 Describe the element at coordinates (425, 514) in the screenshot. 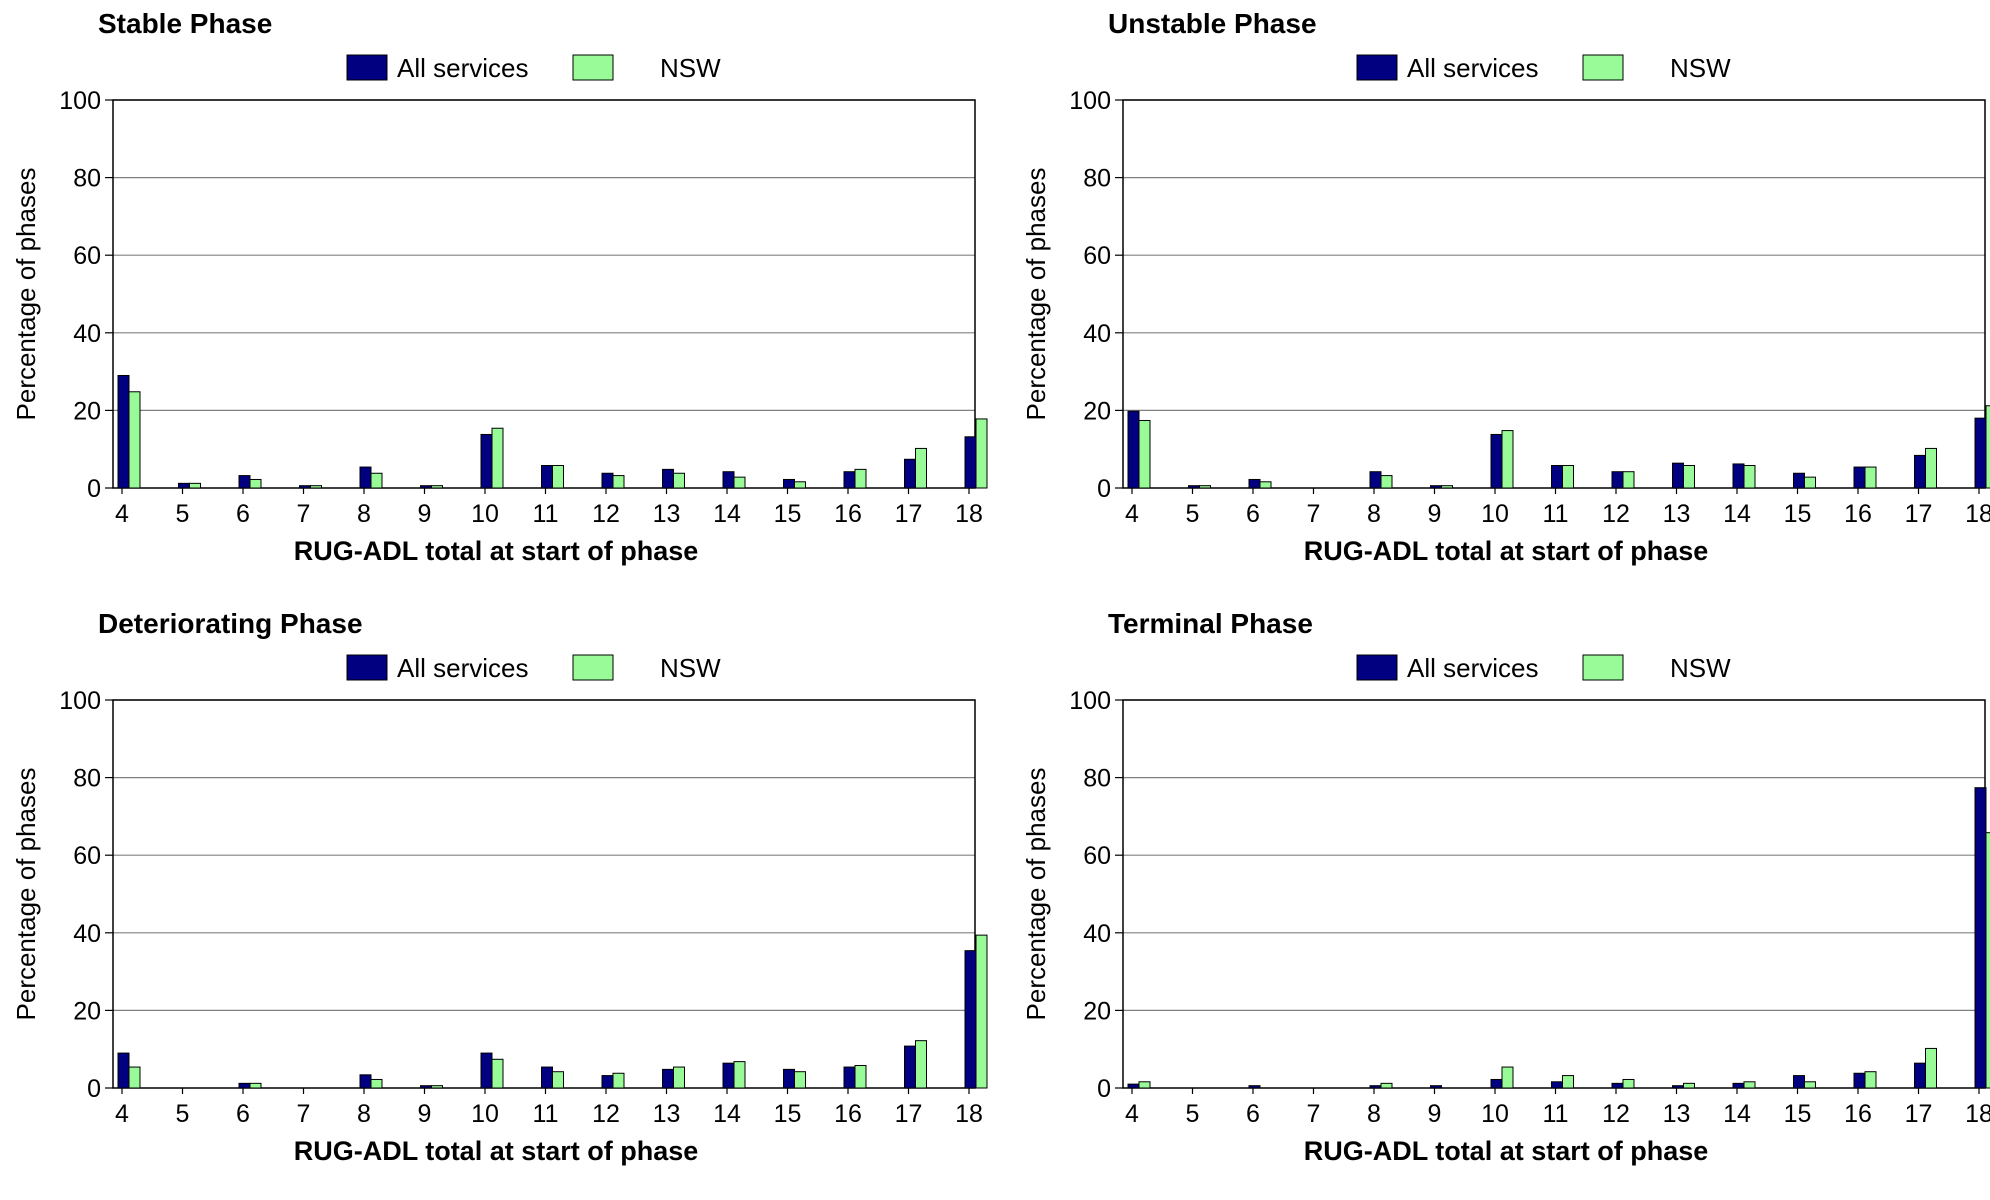

I see `x-tick-label: 9` at that location.